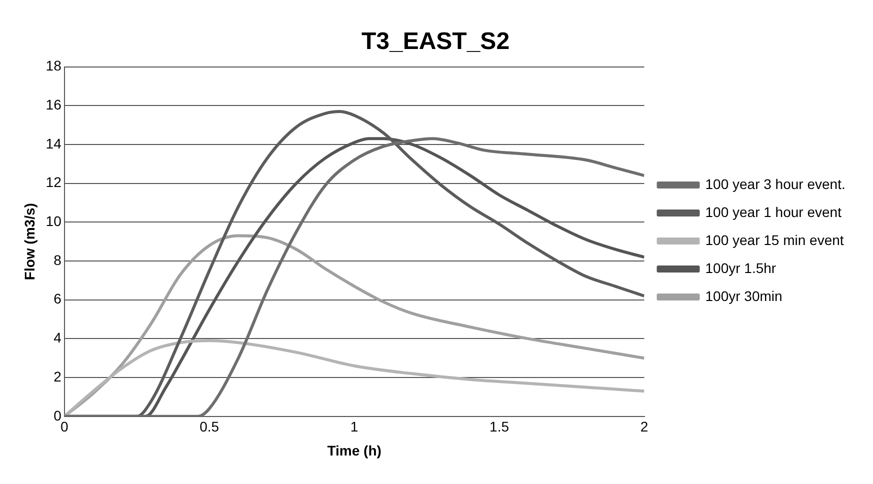  Describe the element at coordinates (743, 296) in the screenshot. I see `legend-label: 100yr 30min` at that location.